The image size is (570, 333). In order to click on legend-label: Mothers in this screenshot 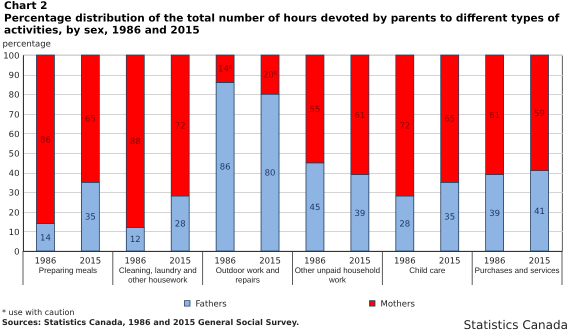, I will do `click(398, 304)`.